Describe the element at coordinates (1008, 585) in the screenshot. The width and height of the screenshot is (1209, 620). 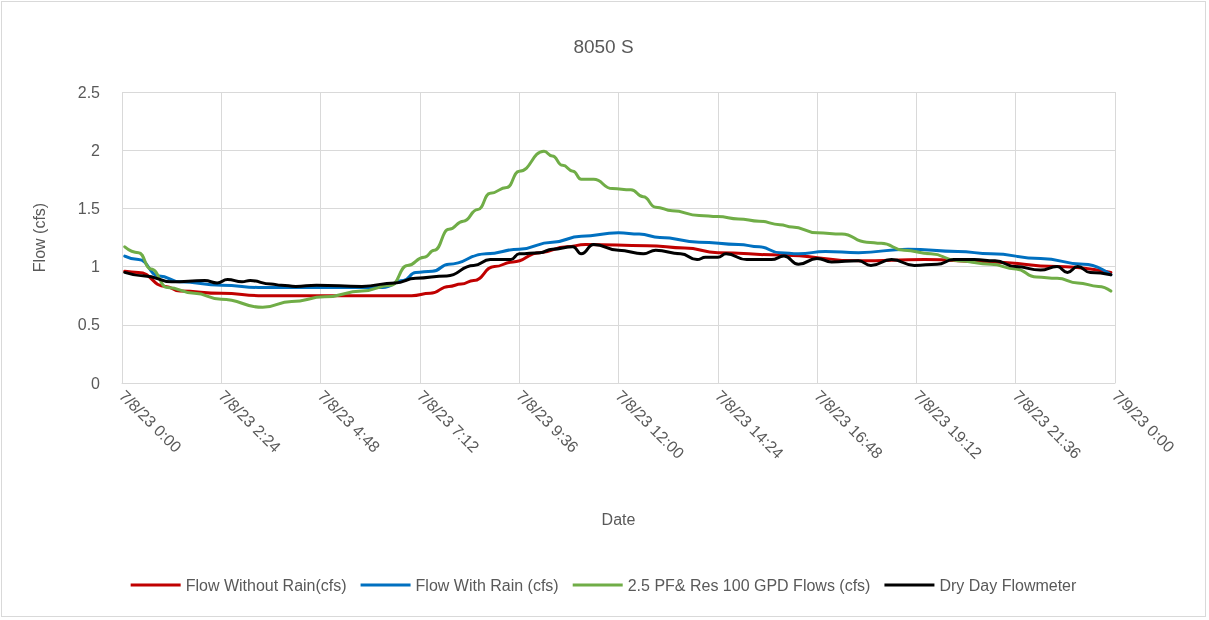
I see `legend-label: Dry Day Flowmeter` at that location.